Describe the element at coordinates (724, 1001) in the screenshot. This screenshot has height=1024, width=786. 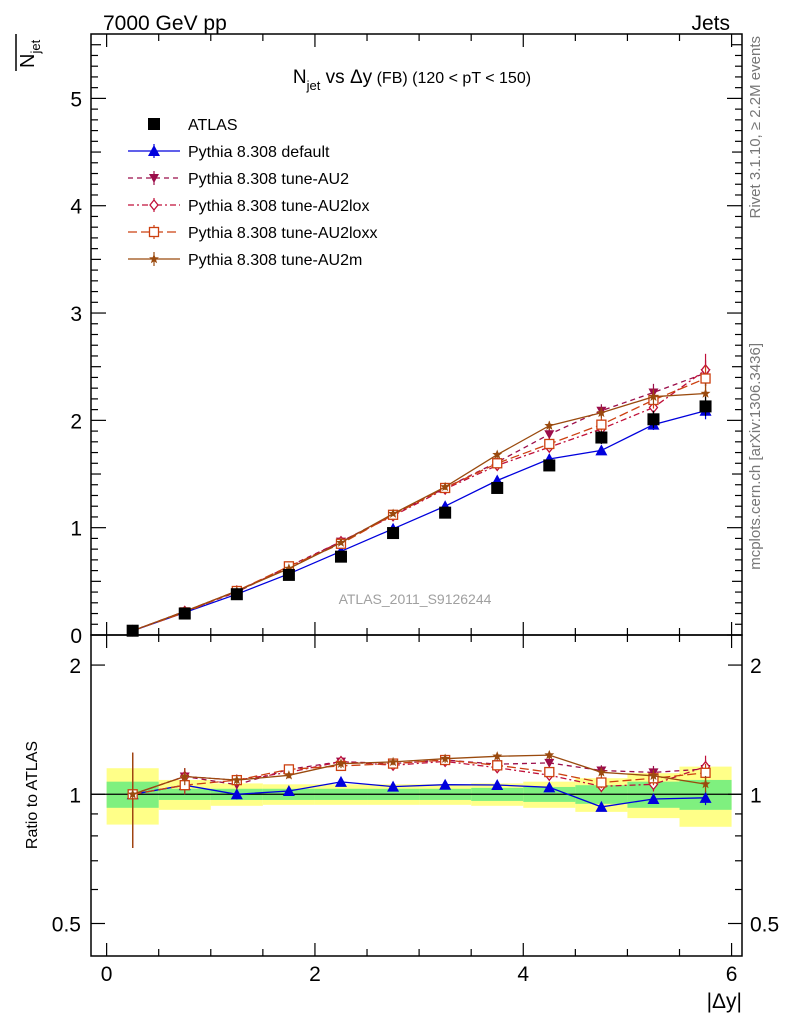
I see `x-axis-label: |Δy|` at that location.